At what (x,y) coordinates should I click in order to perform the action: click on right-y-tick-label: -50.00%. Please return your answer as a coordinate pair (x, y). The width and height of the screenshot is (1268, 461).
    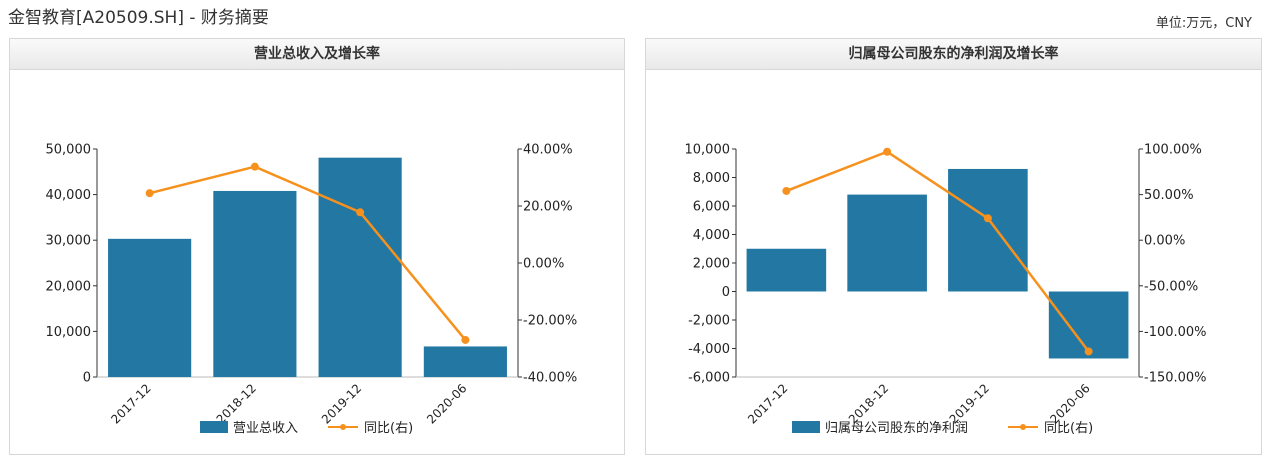
    Looking at the image, I should click on (1171, 286).